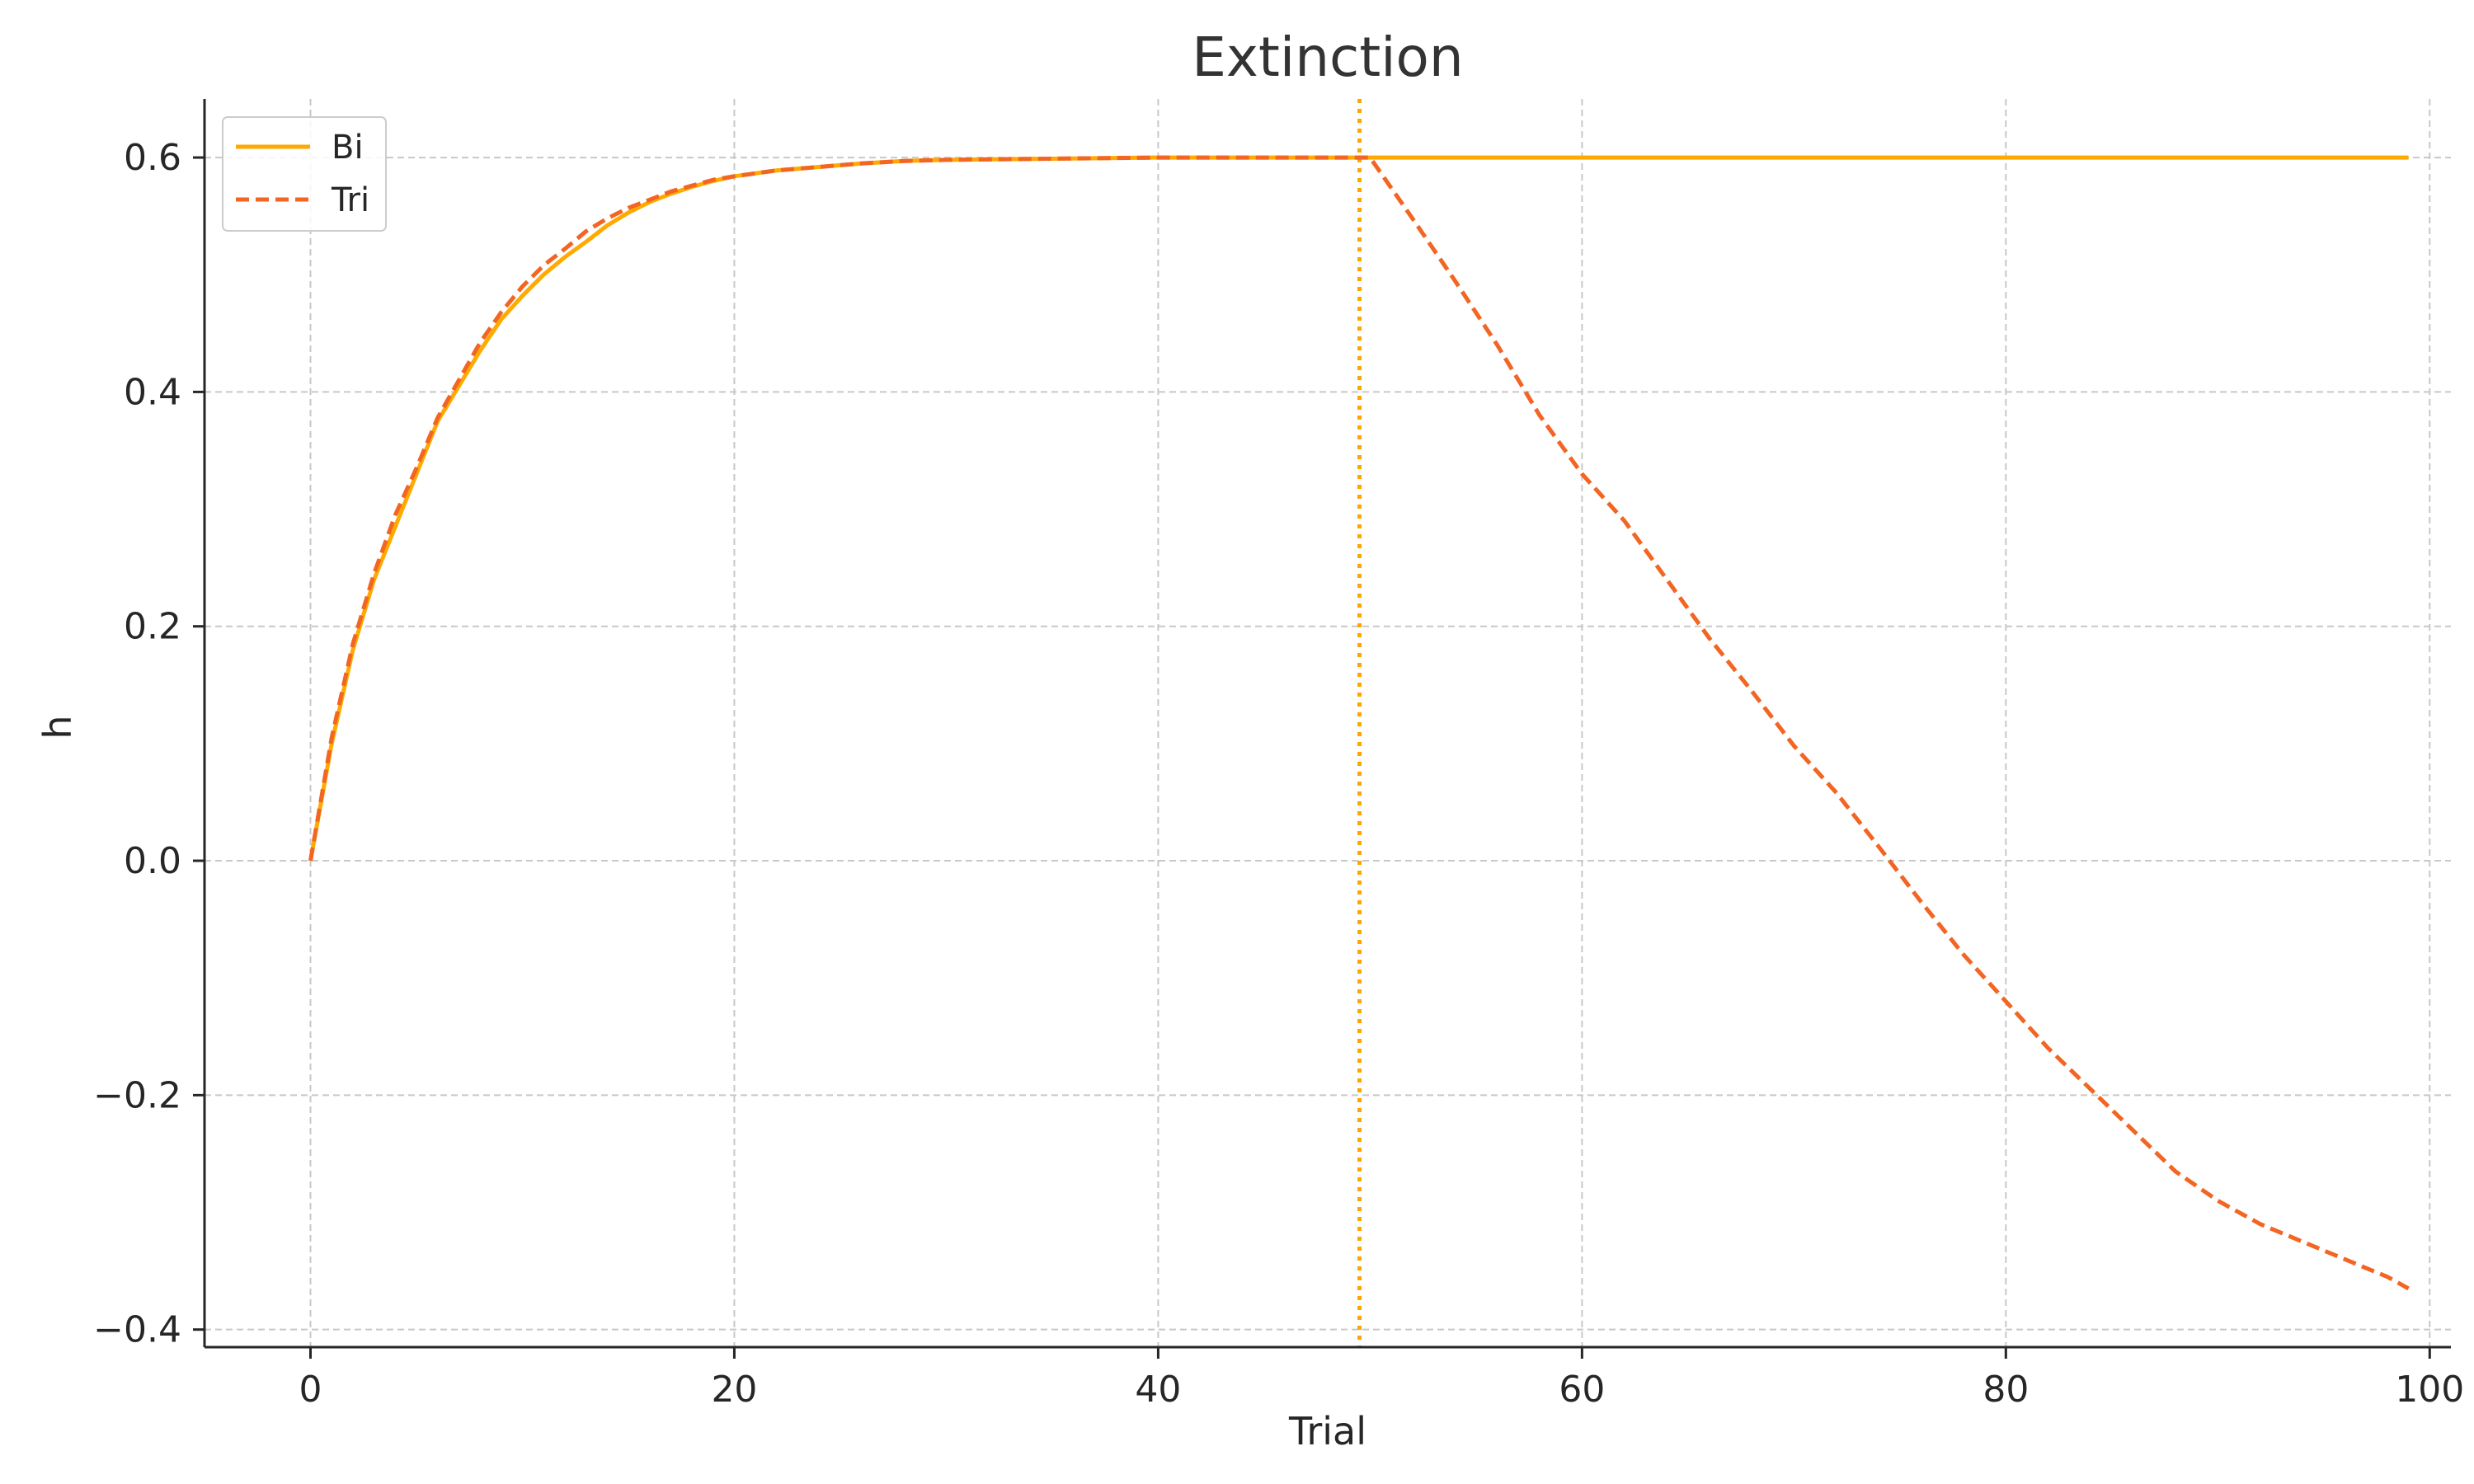 This screenshot has height=1484, width=2474. Describe the element at coordinates (2005, 1390) in the screenshot. I see `x-tick-label: 80` at that location.